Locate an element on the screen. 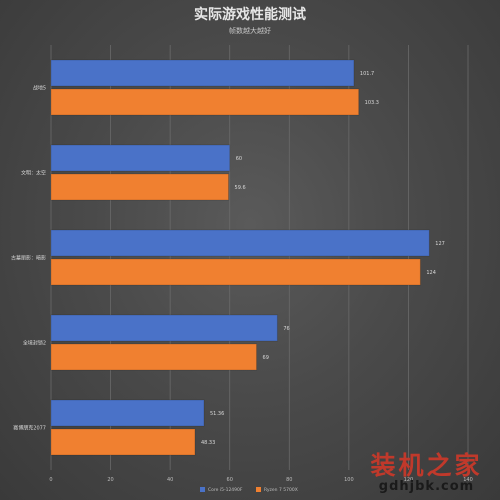 This screenshot has width=500, height=500. watermark-title: 装机之家 is located at coordinates (426, 465).